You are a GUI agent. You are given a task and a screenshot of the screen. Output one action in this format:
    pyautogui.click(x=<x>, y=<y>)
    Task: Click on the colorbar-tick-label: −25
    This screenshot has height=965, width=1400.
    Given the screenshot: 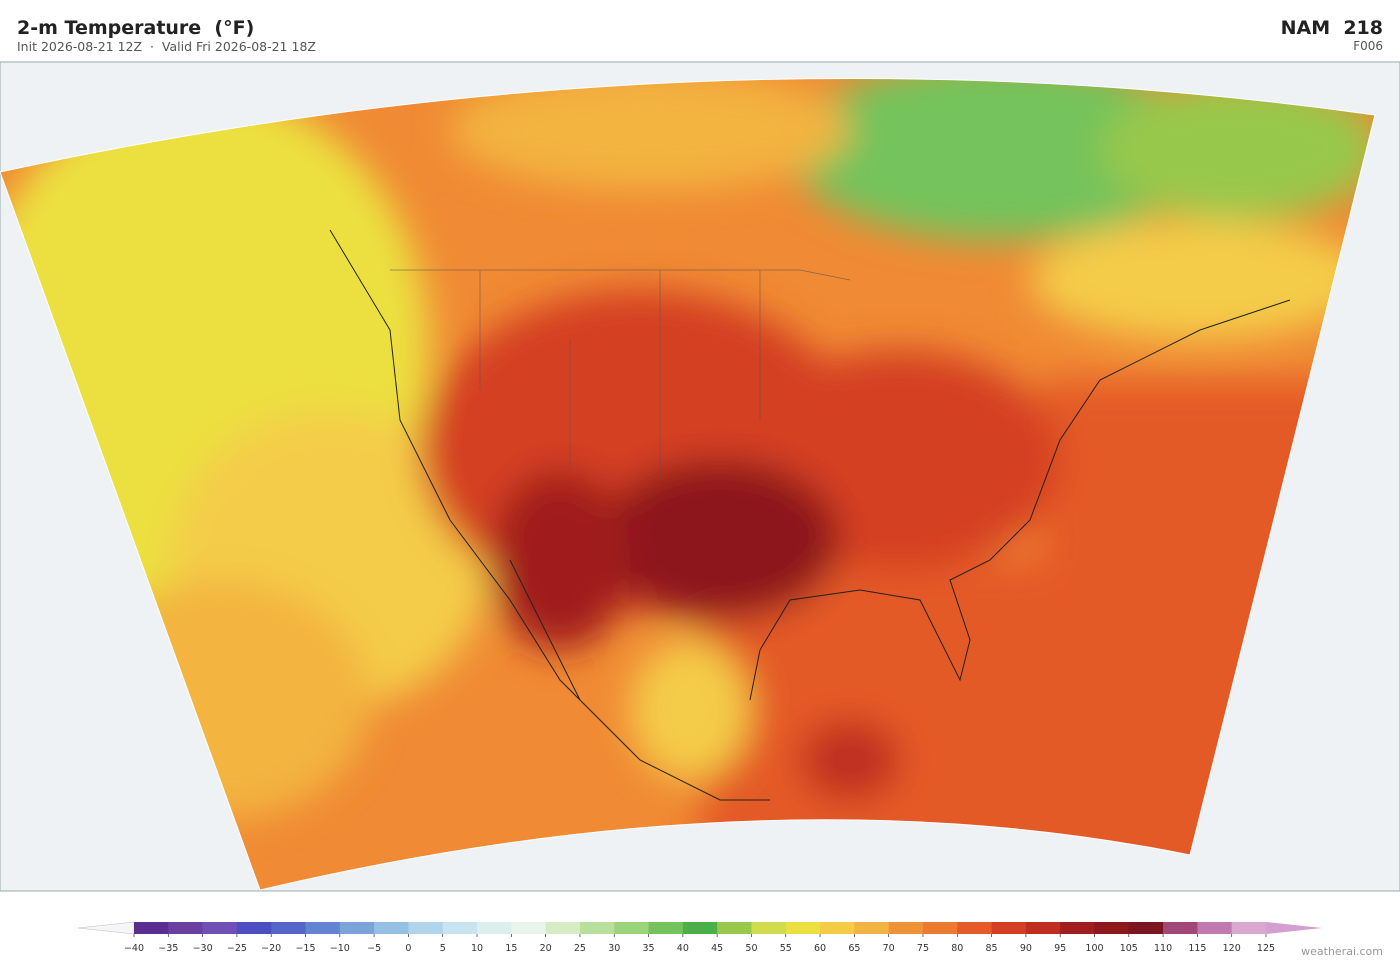 What is the action you would take?
    pyautogui.click(x=237, y=948)
    